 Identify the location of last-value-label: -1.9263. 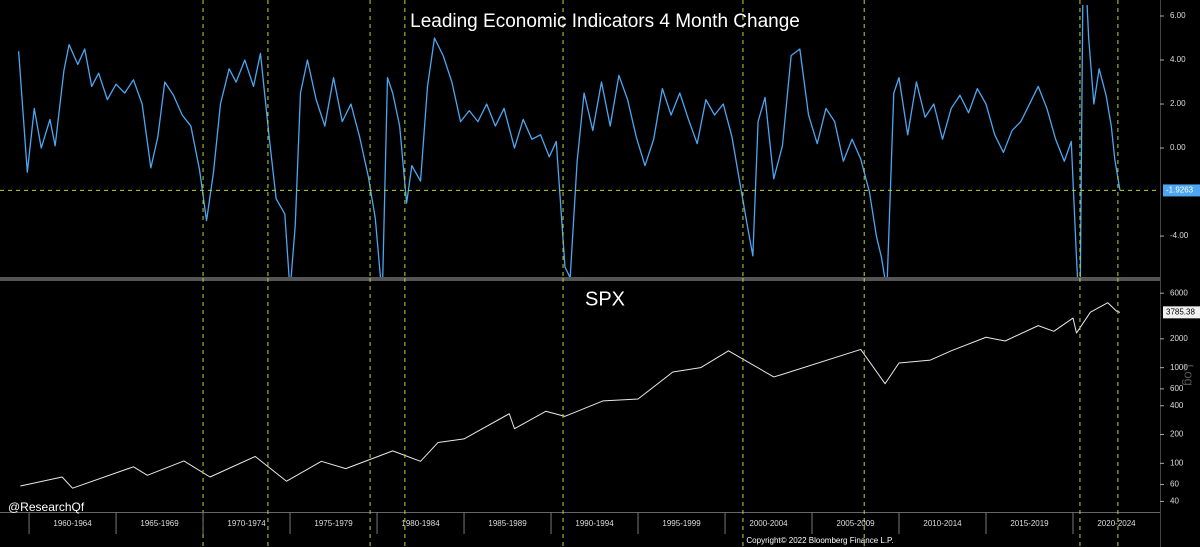
(1180, 190).